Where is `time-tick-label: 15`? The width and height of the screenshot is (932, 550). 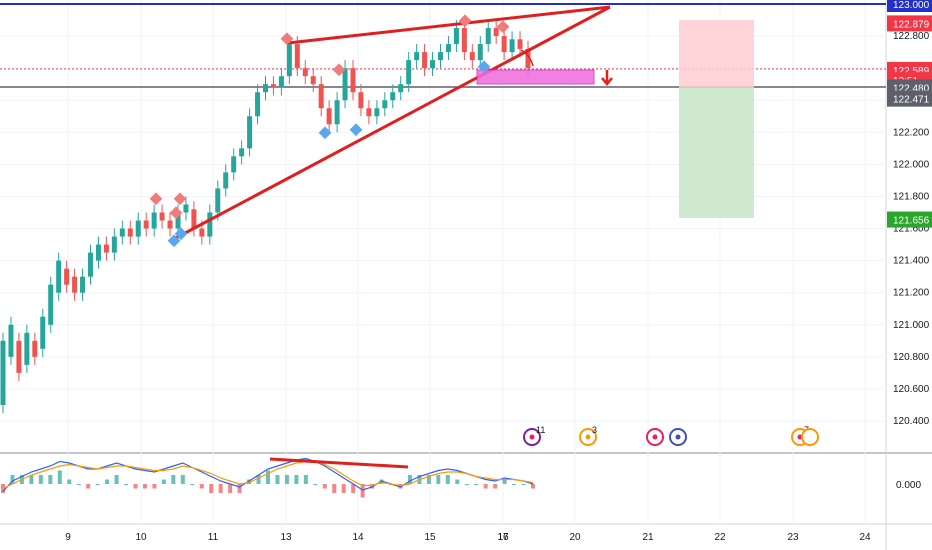
time-tick-label: 15 is located at coordinates (430, 537).